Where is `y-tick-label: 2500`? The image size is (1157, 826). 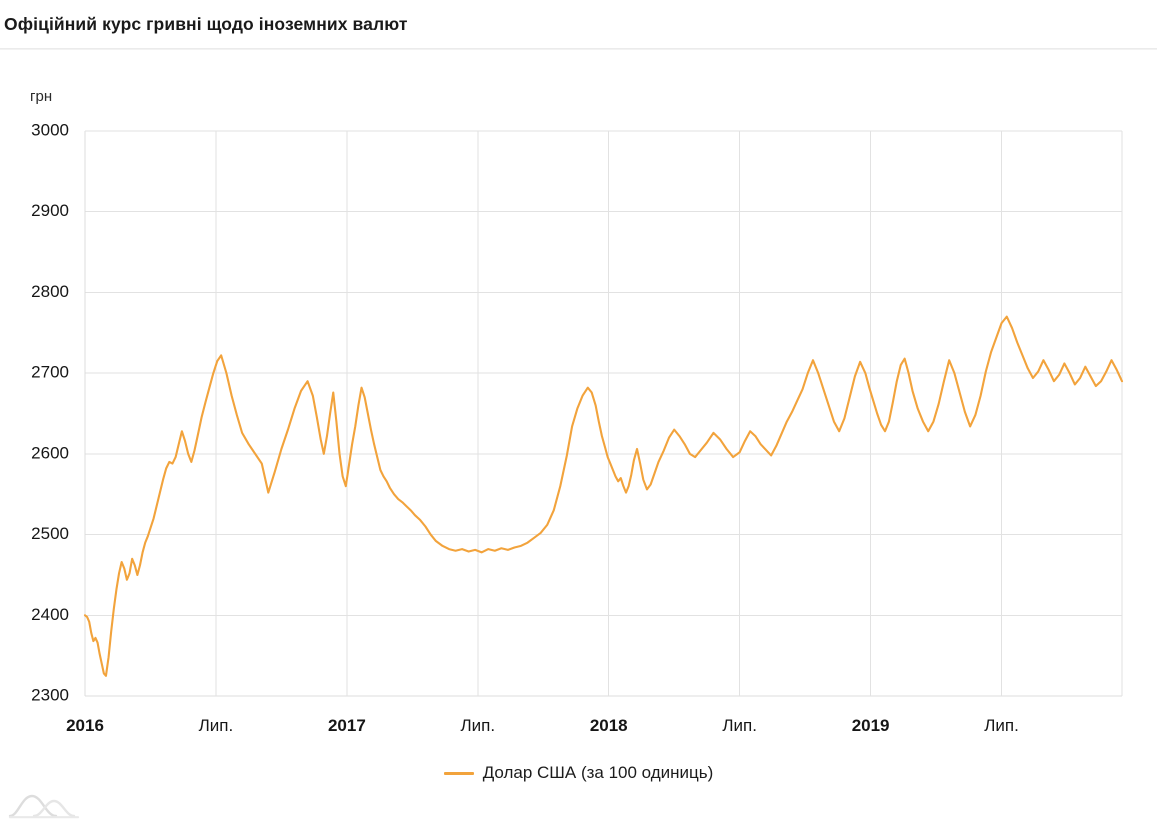 y-tick-label: 2500 is located at coordinates (50, 533).